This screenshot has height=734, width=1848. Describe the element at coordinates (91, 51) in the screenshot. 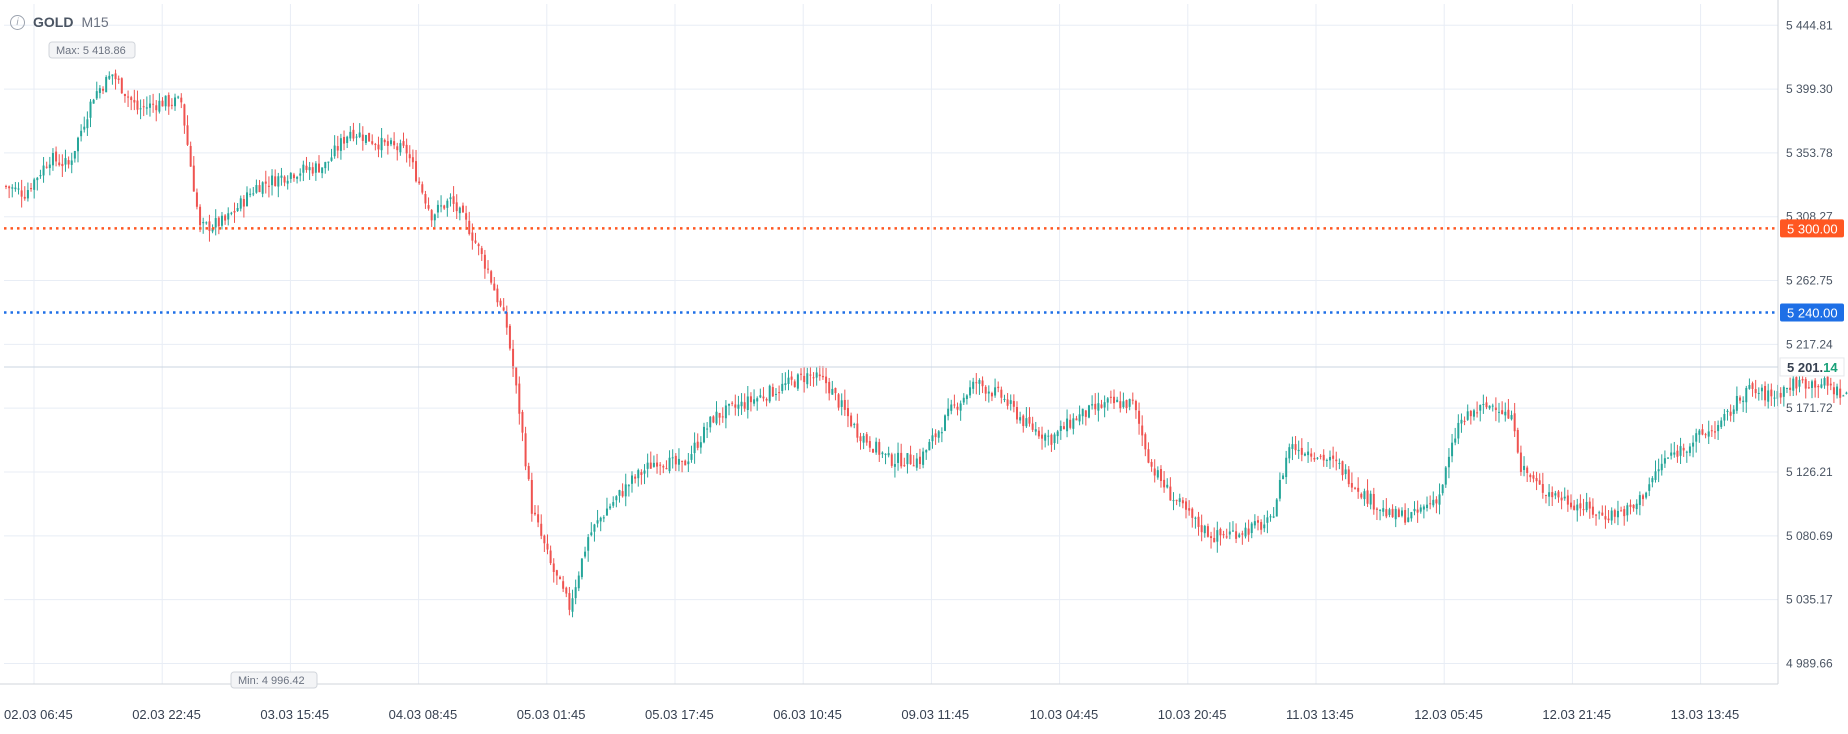

I see `max-price-tag-text: Max: 5 418.86` at that location.